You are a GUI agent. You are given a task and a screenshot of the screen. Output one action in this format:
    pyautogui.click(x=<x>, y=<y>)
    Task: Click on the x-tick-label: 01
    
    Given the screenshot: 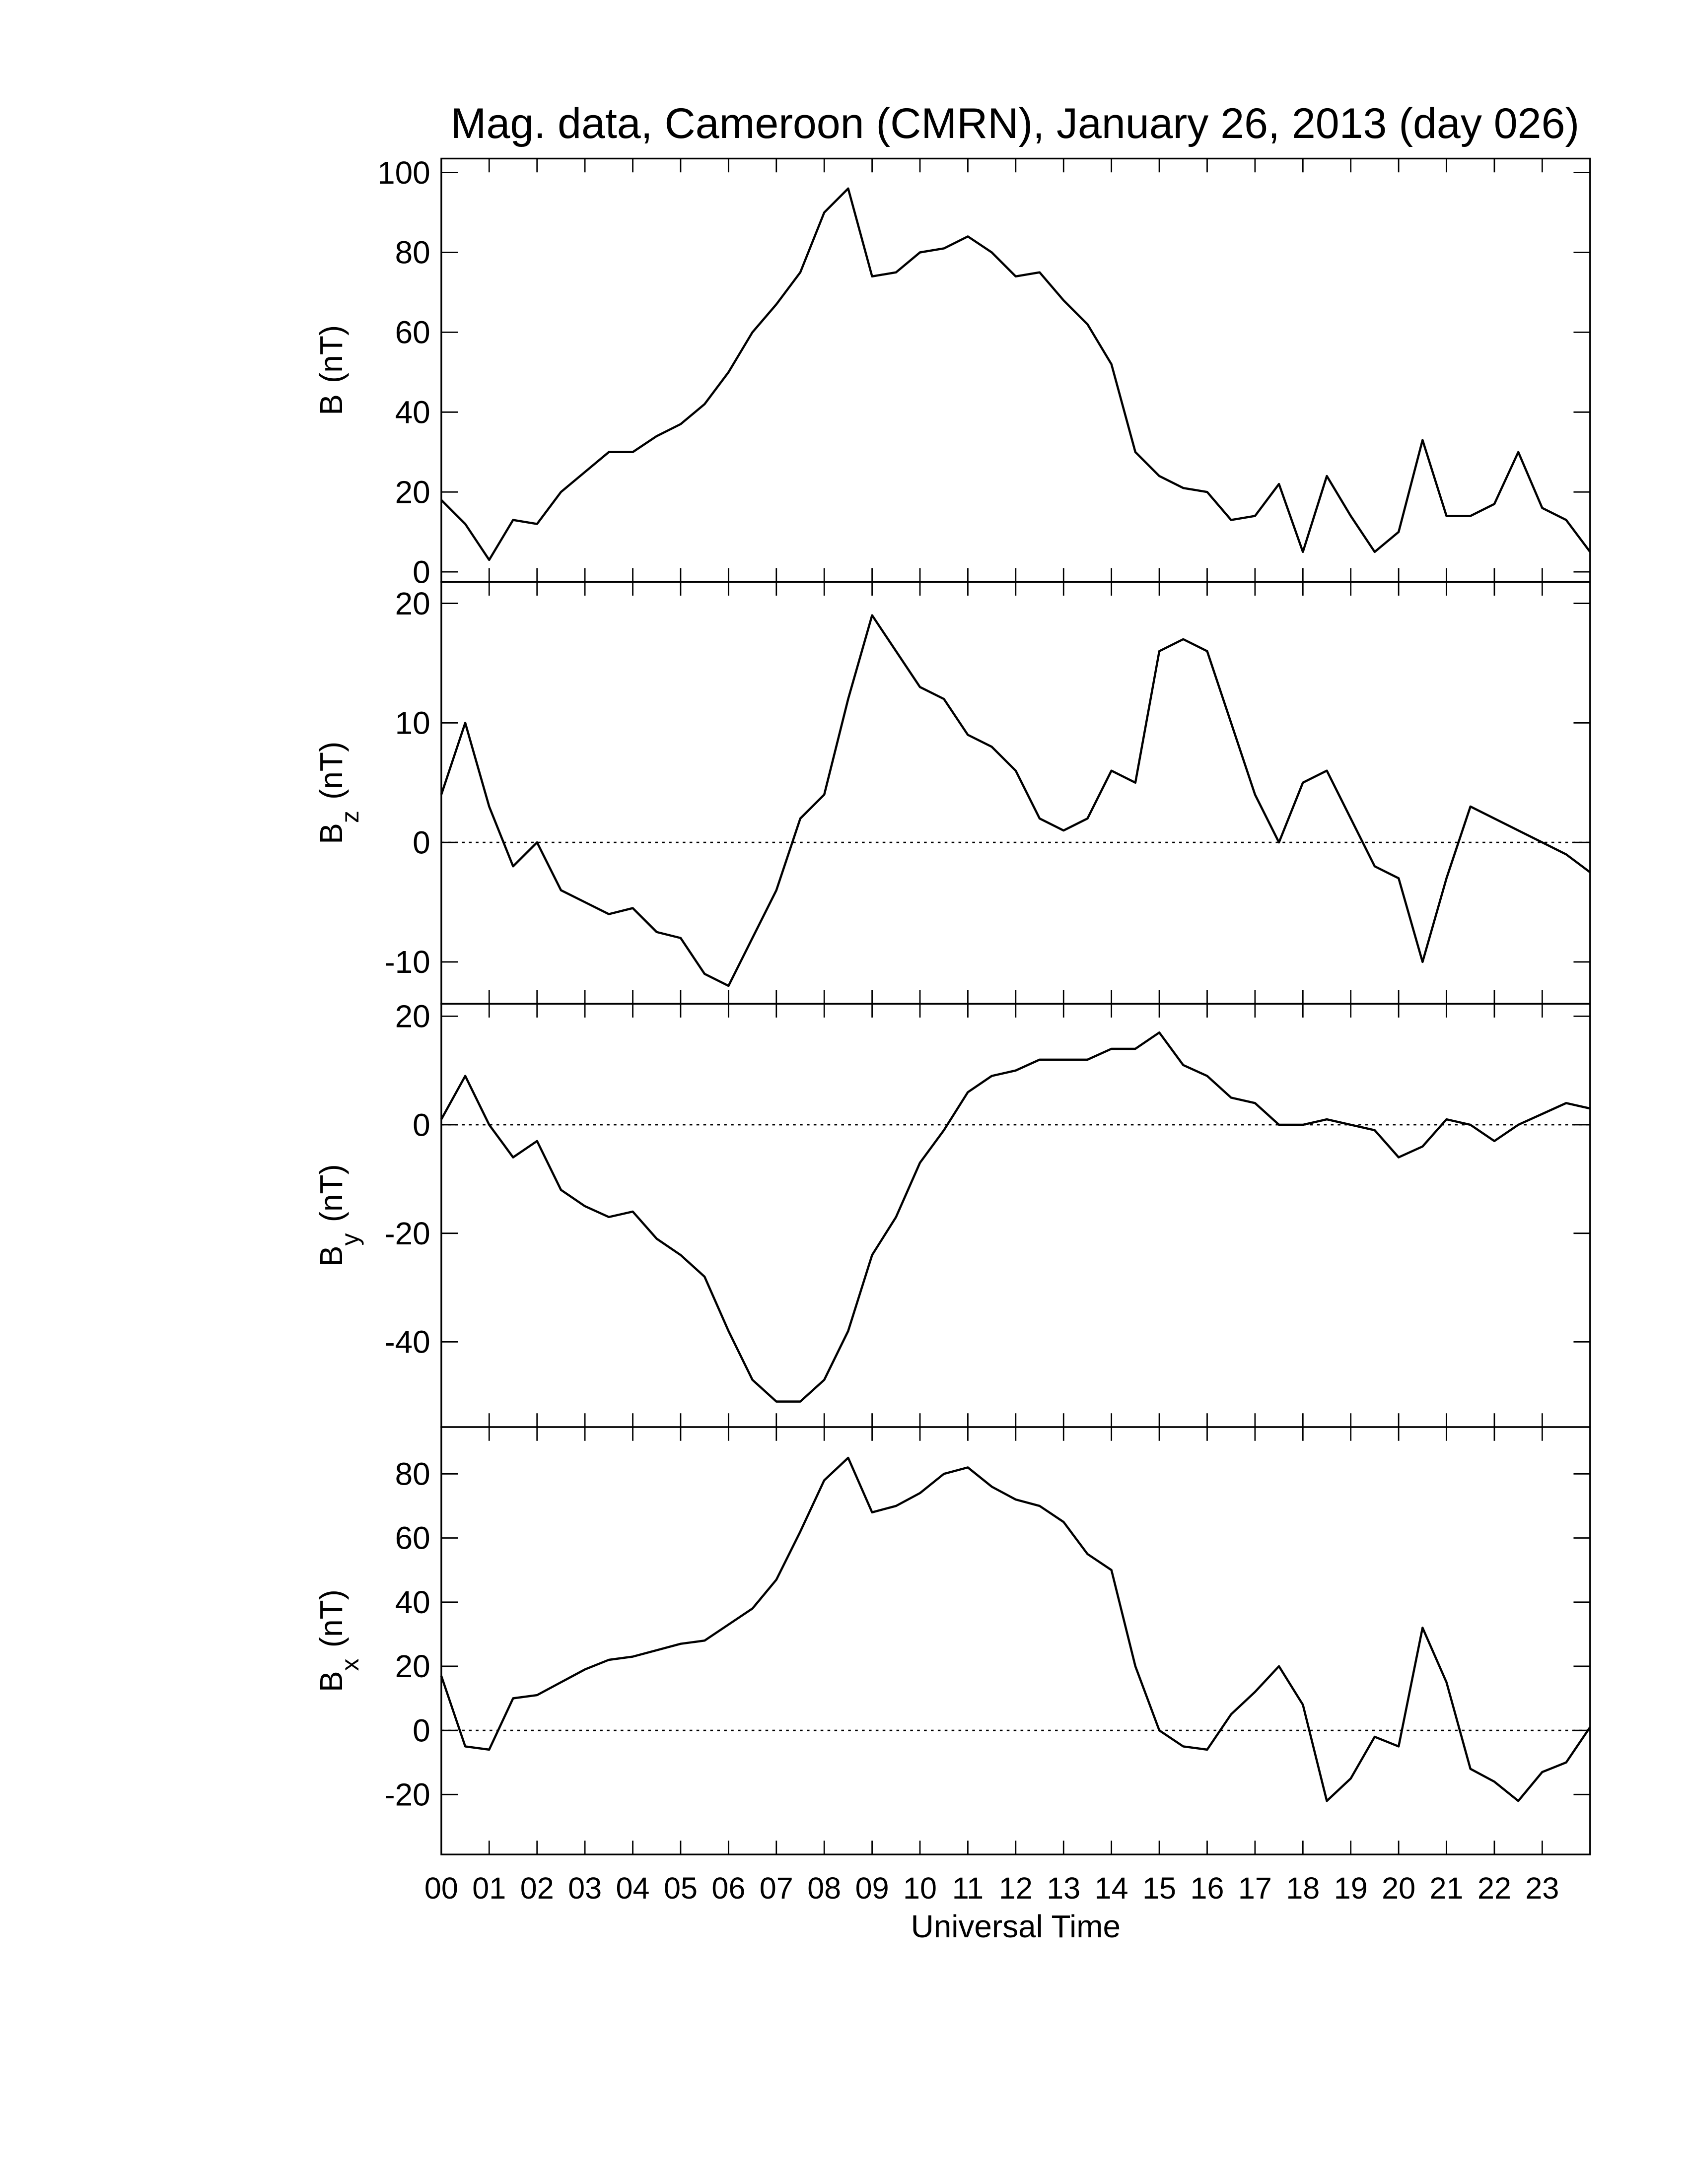 What is the action you would take?
    pyautogui.click(x=489, y=1888)
    